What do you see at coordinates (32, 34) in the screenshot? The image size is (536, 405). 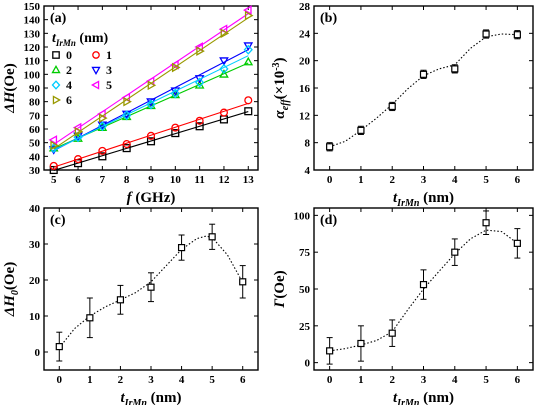 I see `y-tick-label: 130` at bounding box center [32, 34].